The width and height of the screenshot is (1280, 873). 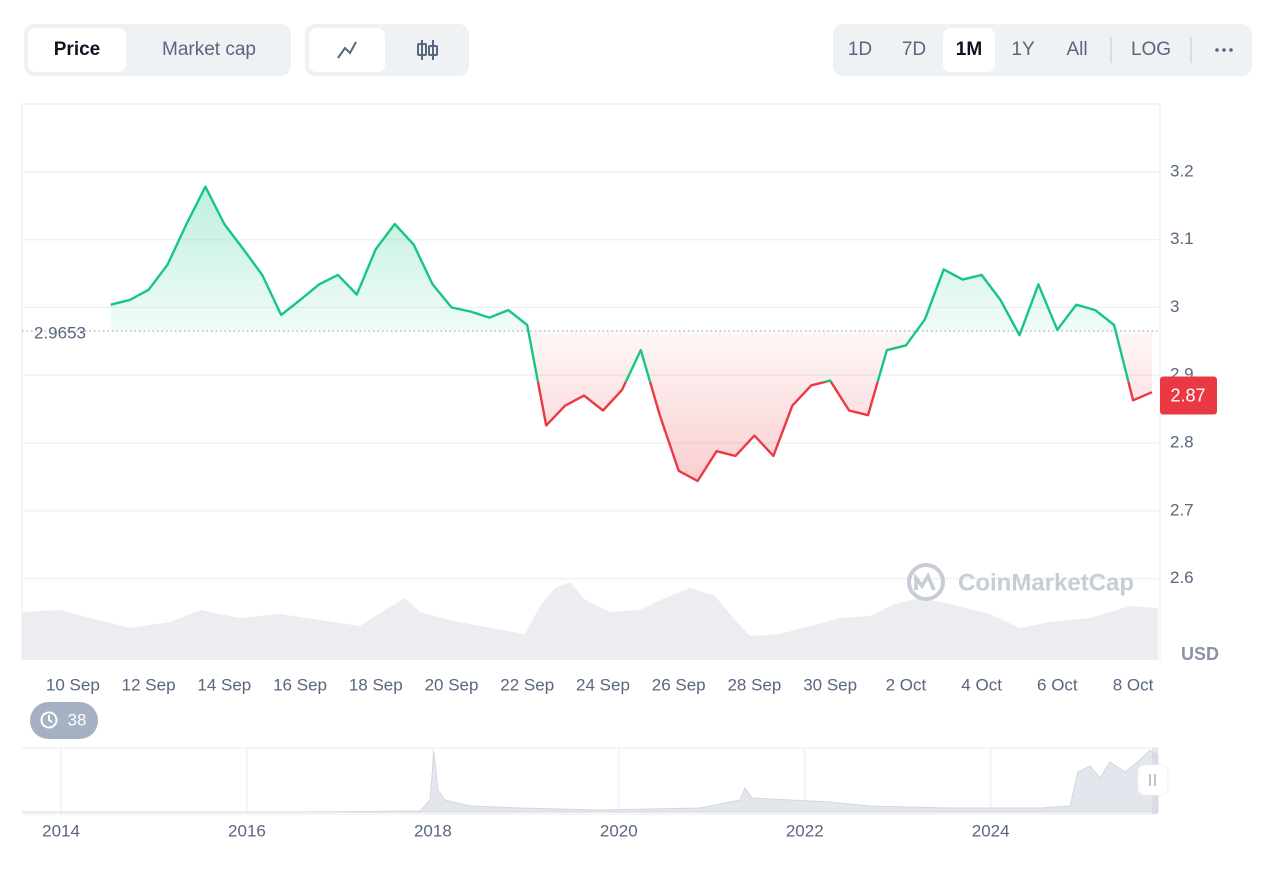 I want to click on range-group, so click(x=1042, y=50).